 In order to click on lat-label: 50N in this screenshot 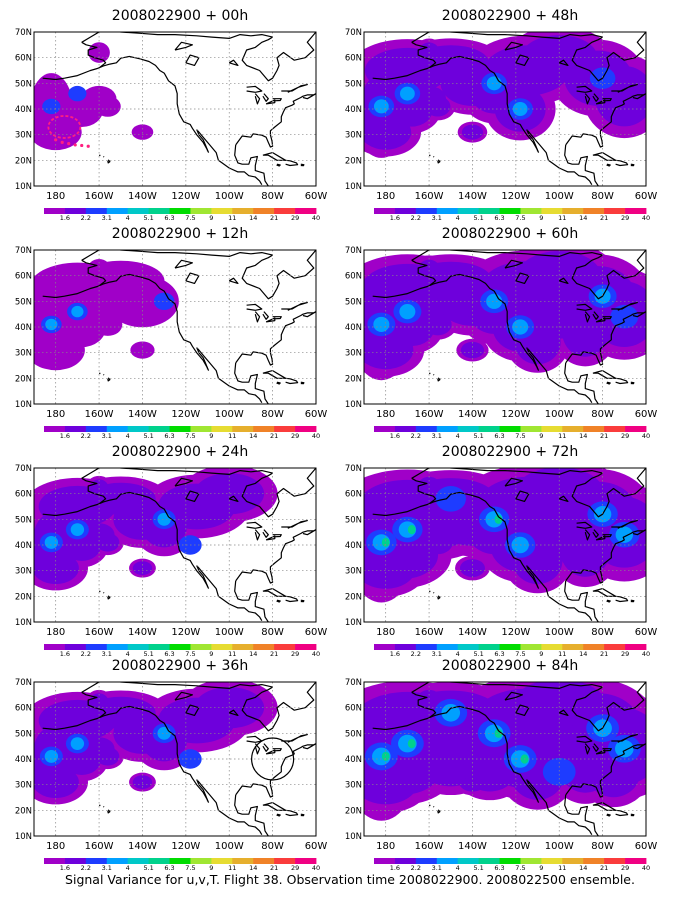, I will do `click(353, 734)`.